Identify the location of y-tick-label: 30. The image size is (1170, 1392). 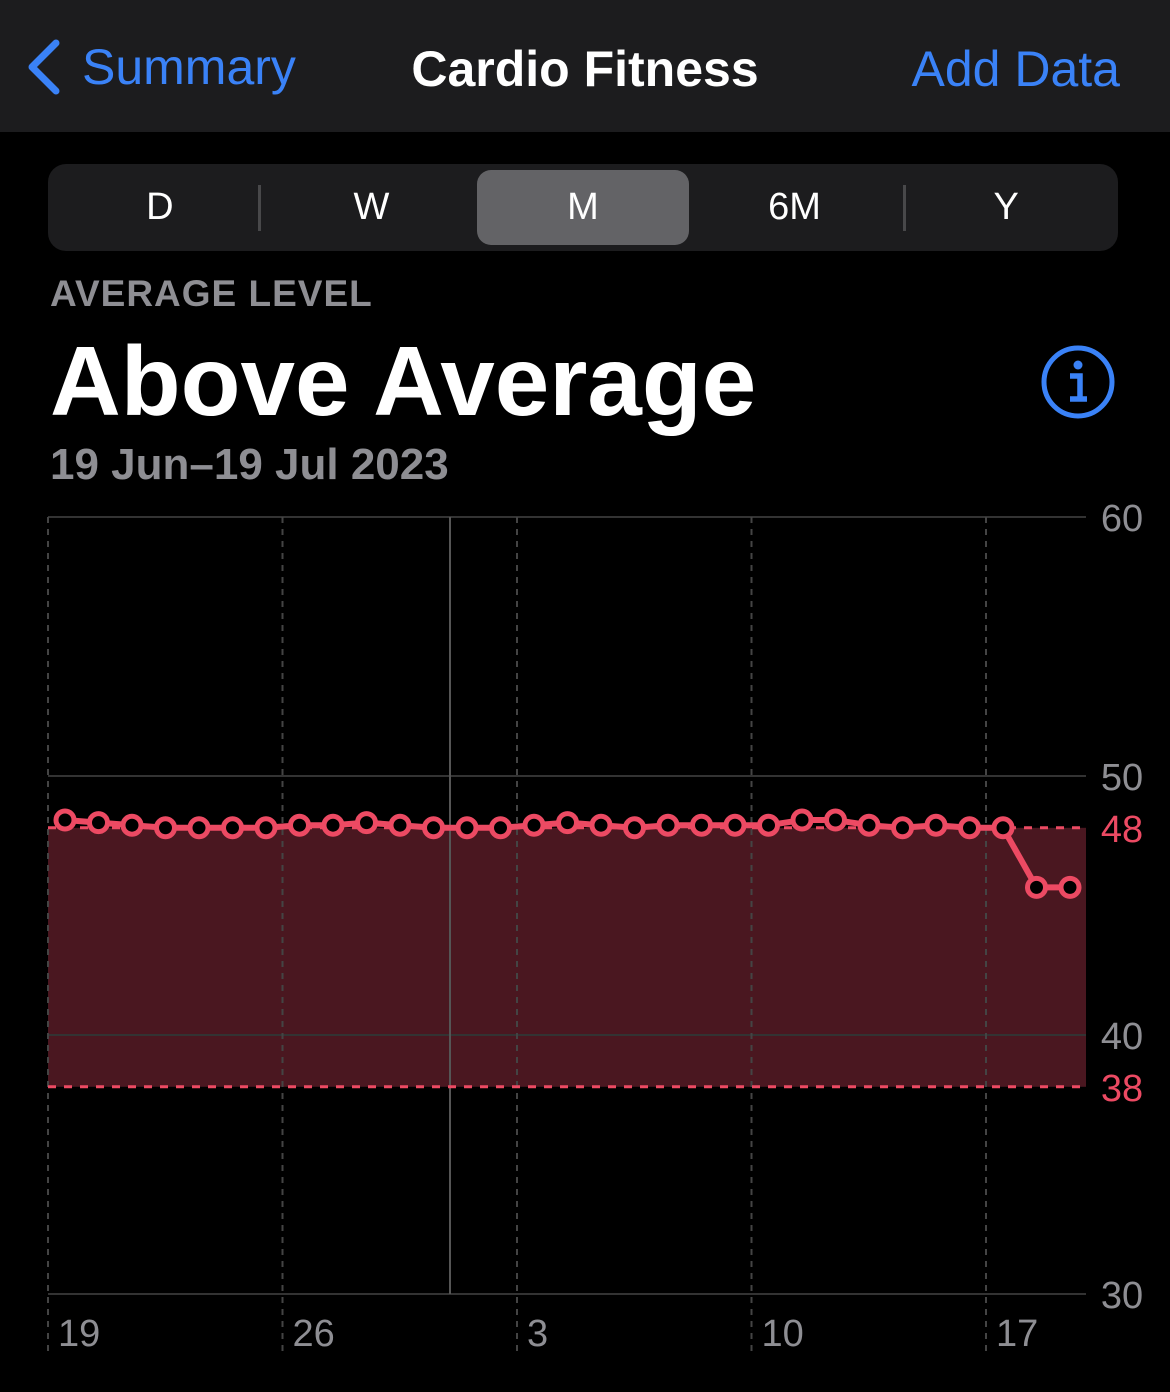
(1122, 1296).